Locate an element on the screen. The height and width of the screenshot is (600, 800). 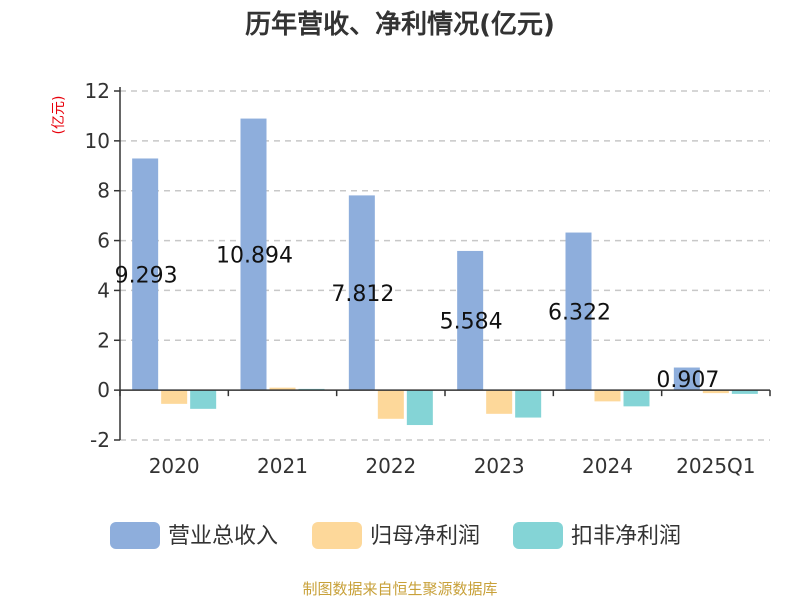
bar-2023-营业总收入 is located at coordinates (470, 320).